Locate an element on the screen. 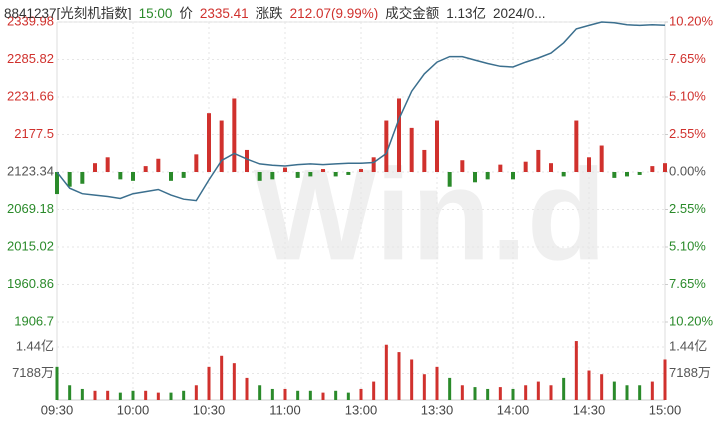 The width and height of the screenshot is (728, 431). header-item: 1.13亿 is located at coordinates (466, 13).